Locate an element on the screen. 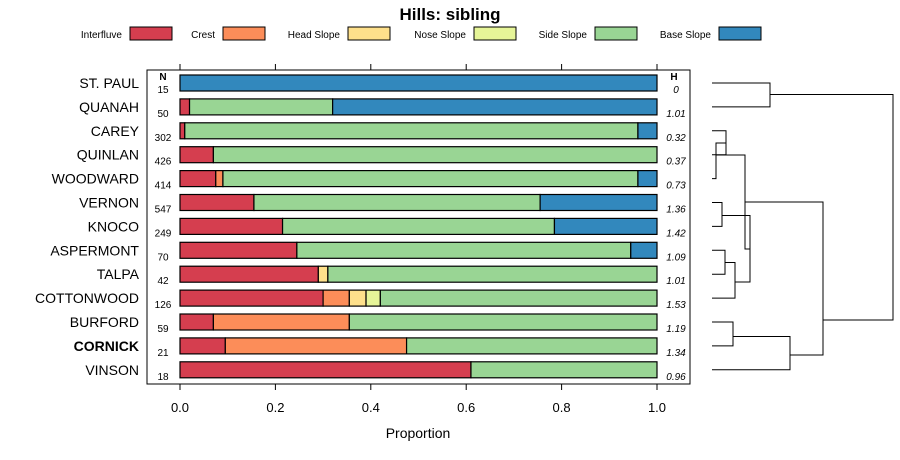 This screenshot has height=460, width=900. n-value: 547 is located at coordinates (163, 210).